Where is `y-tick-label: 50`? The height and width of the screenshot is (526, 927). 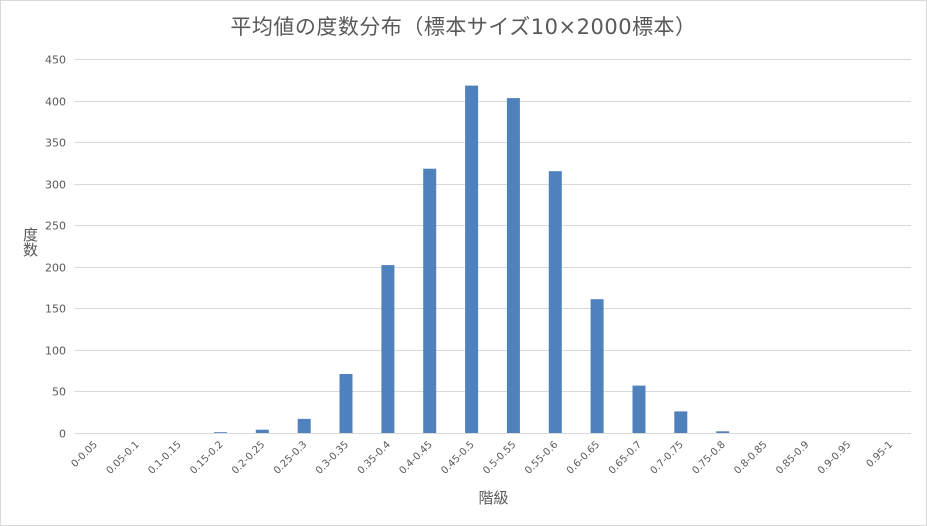 y-tick-label: 50 is located at coordinates (59, 392).